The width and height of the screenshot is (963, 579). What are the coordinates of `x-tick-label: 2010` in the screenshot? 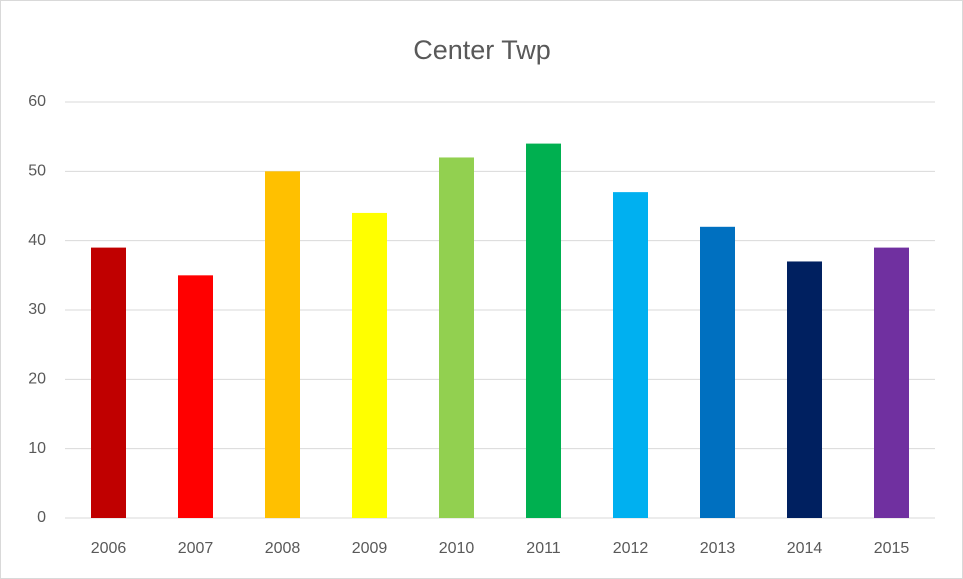 It's located at (457, 548).